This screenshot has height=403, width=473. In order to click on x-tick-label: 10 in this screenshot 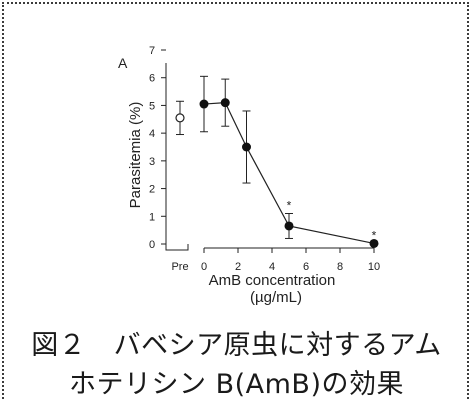, I will do `click(374, 267)`.